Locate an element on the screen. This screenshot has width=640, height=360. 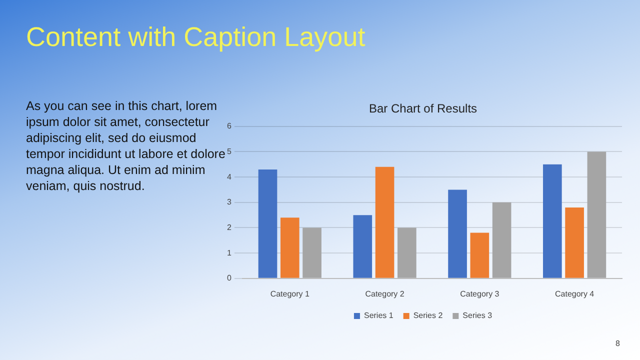
y-tick-label: 3 is located at coordinates (229, 202).